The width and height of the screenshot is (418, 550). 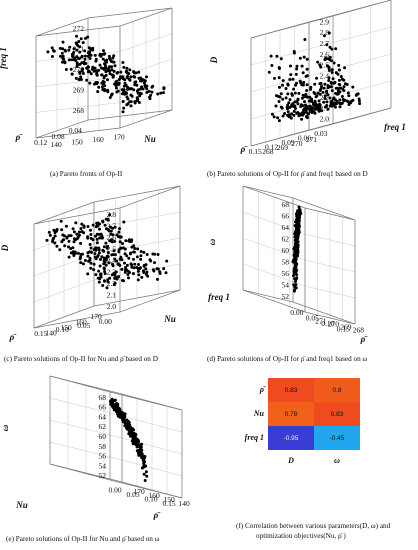 What do you see at coordinates (254, 437) in the screenshot?
I see `heatmap-row-label: freq 1` at bounding box center [254, 437].